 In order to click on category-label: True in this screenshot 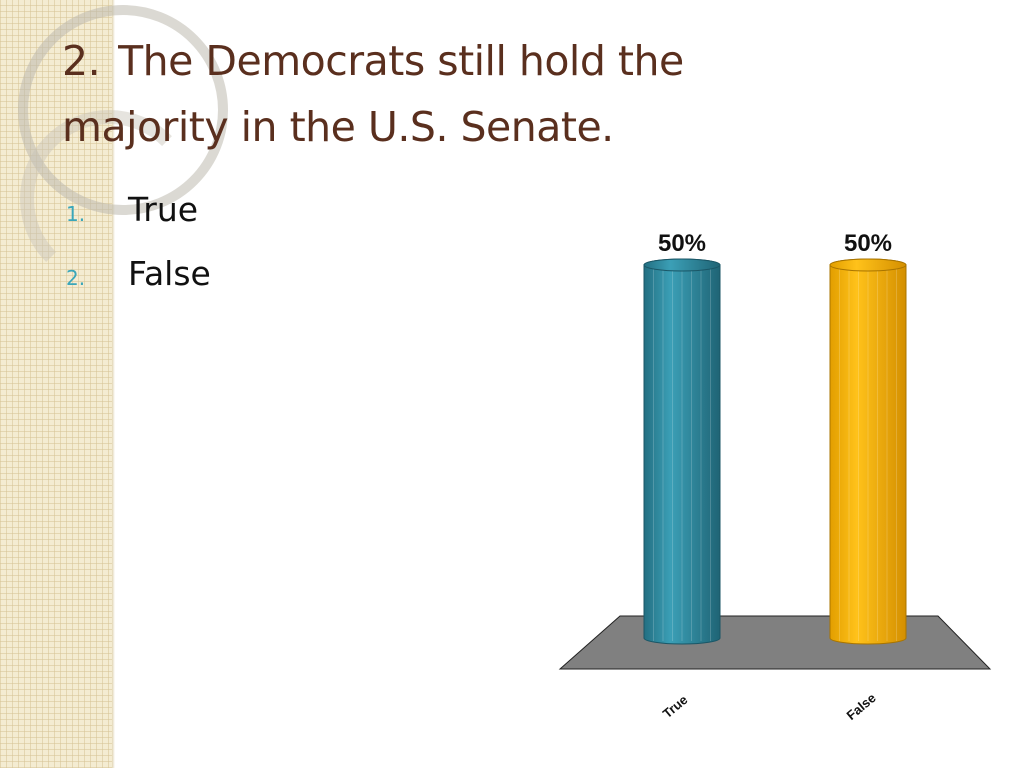, I will do `click(675, 706)`.